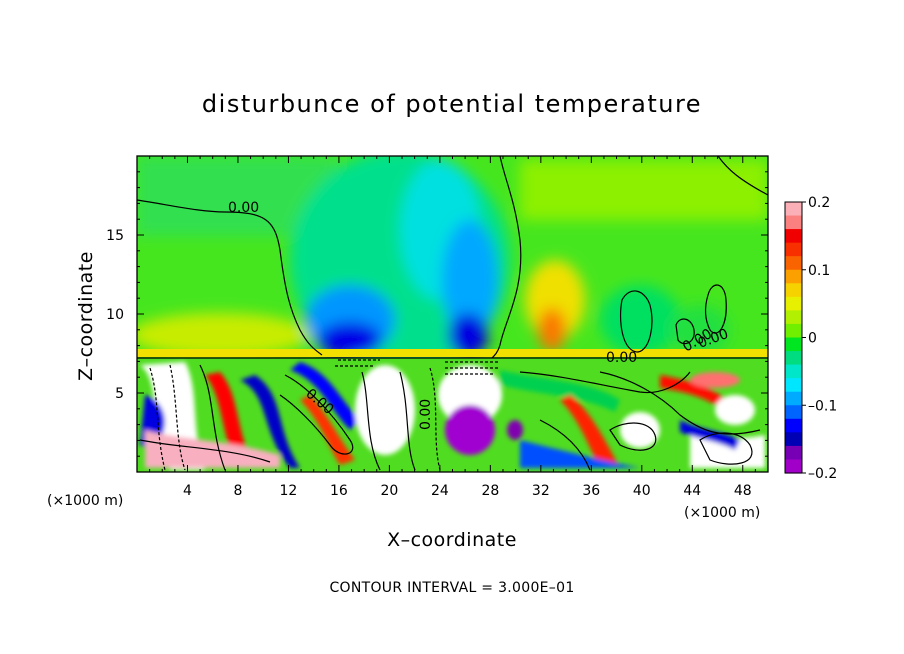 This screenshot has height=654, width=904. I want to click on x-tick-label: 36, so click(591, 491).